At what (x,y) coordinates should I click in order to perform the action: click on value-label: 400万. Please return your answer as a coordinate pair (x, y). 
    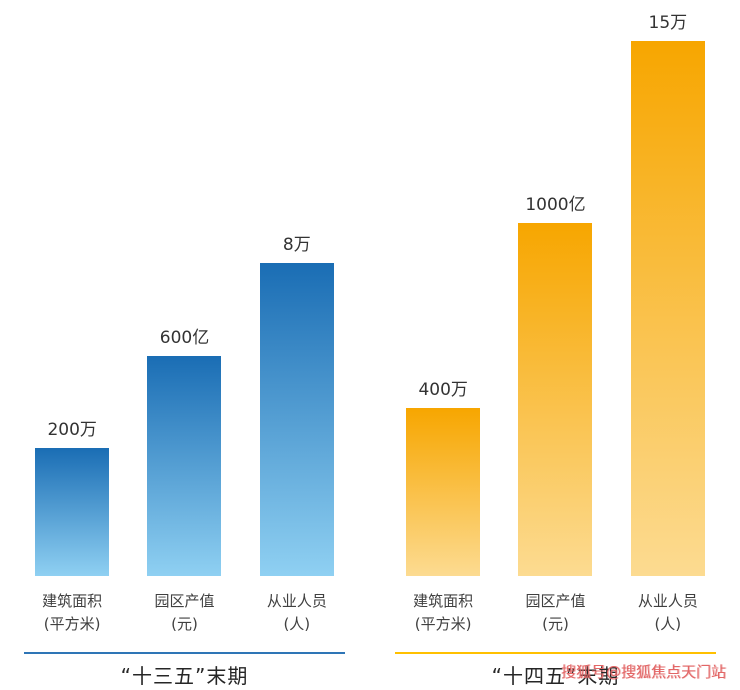
    Looking at the image, I should click on (443, 390).